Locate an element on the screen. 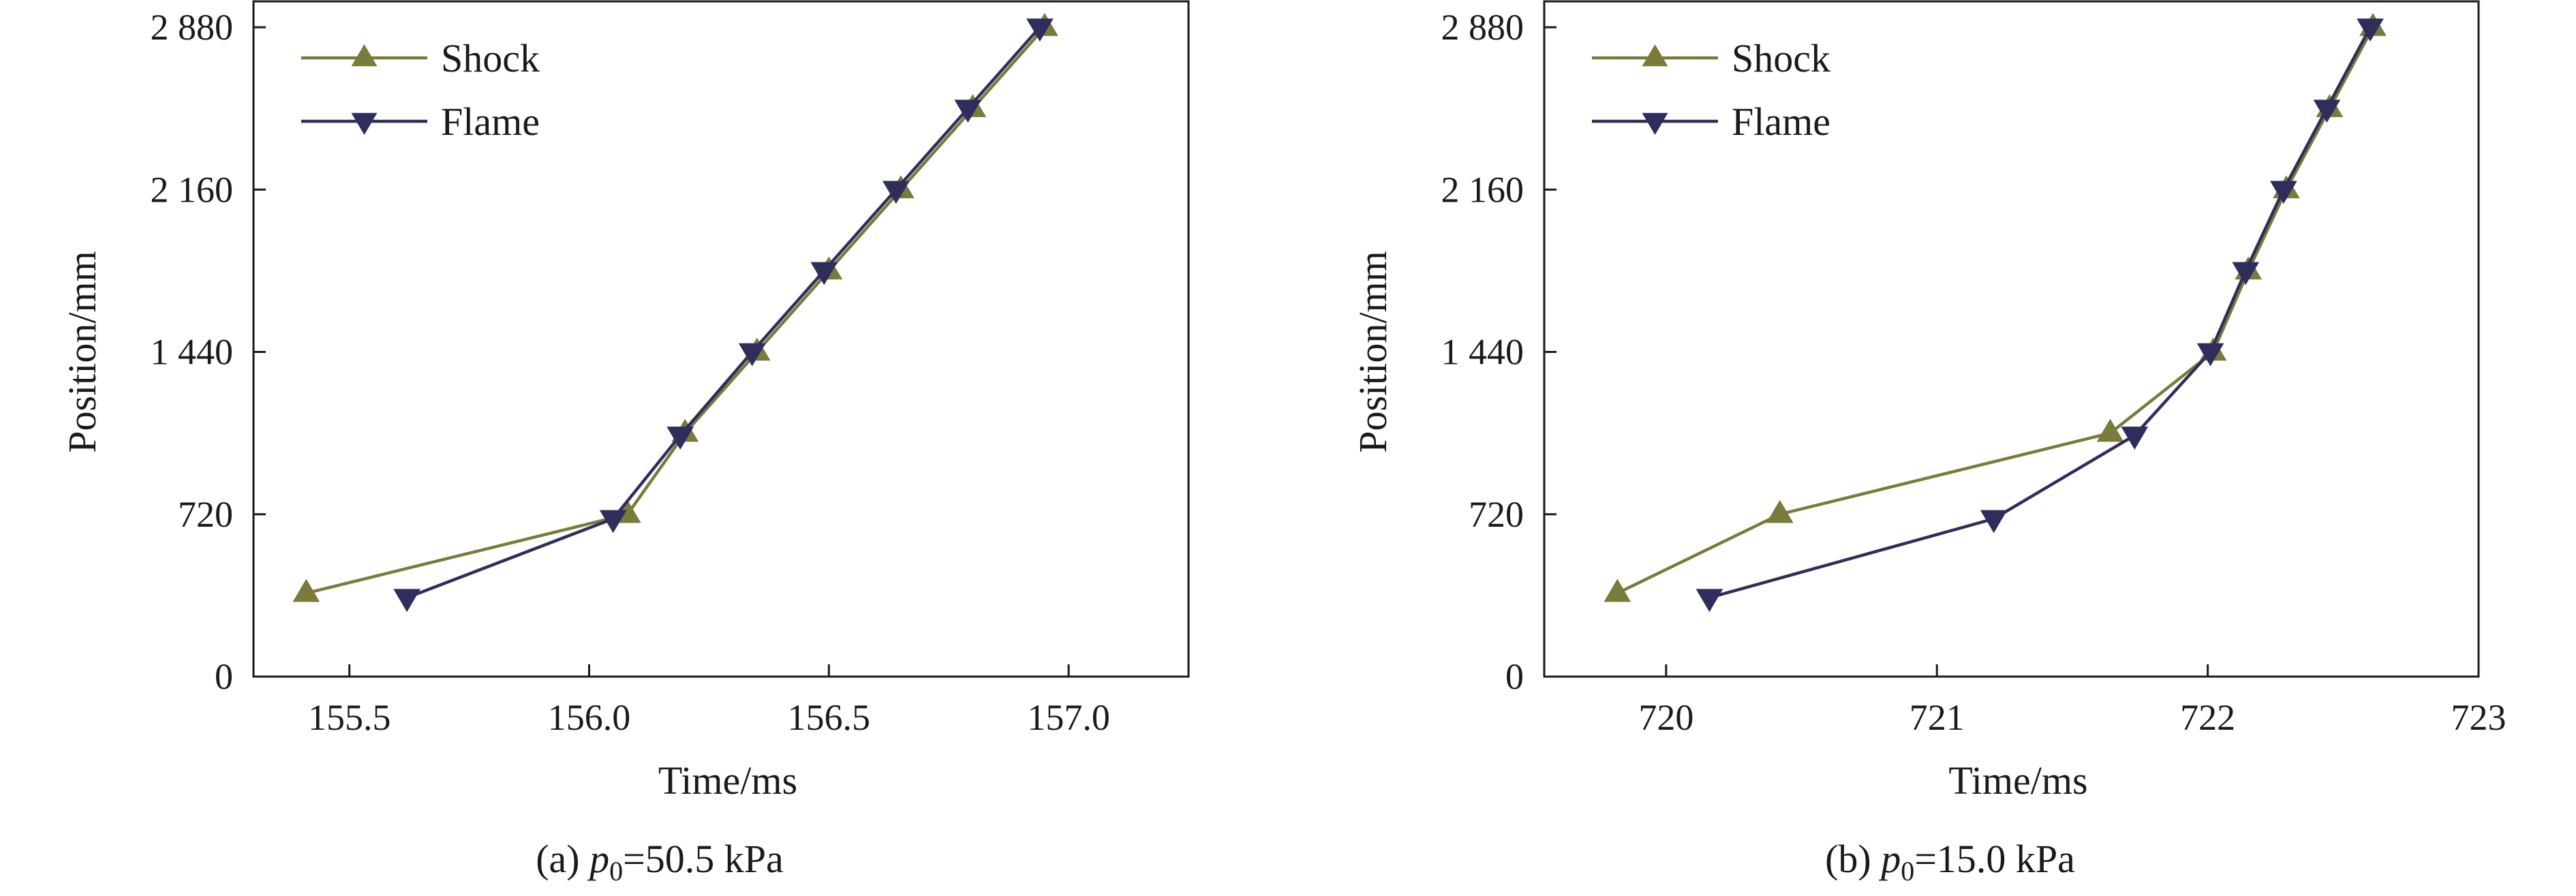 This screenshot has height=896, width=2576. panel-caption: (a) p0=50.5 kPa is located at coordinates (660, 861).